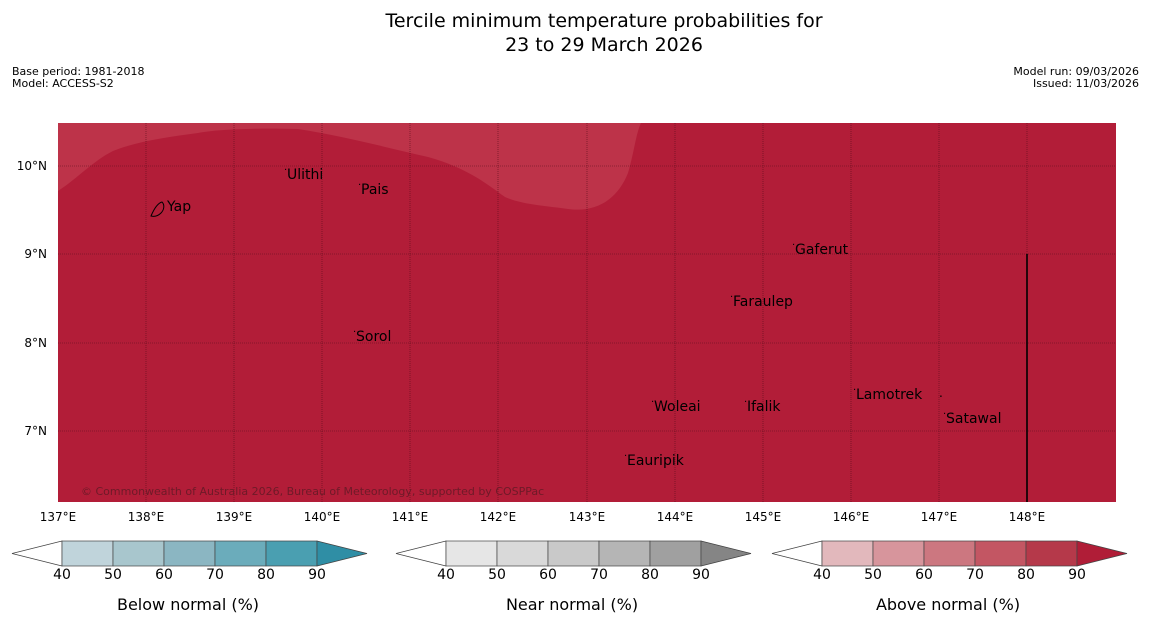 This screenshot has height=644, width=1150. I want to click on colorbar-near-normal, so click(573, 553).